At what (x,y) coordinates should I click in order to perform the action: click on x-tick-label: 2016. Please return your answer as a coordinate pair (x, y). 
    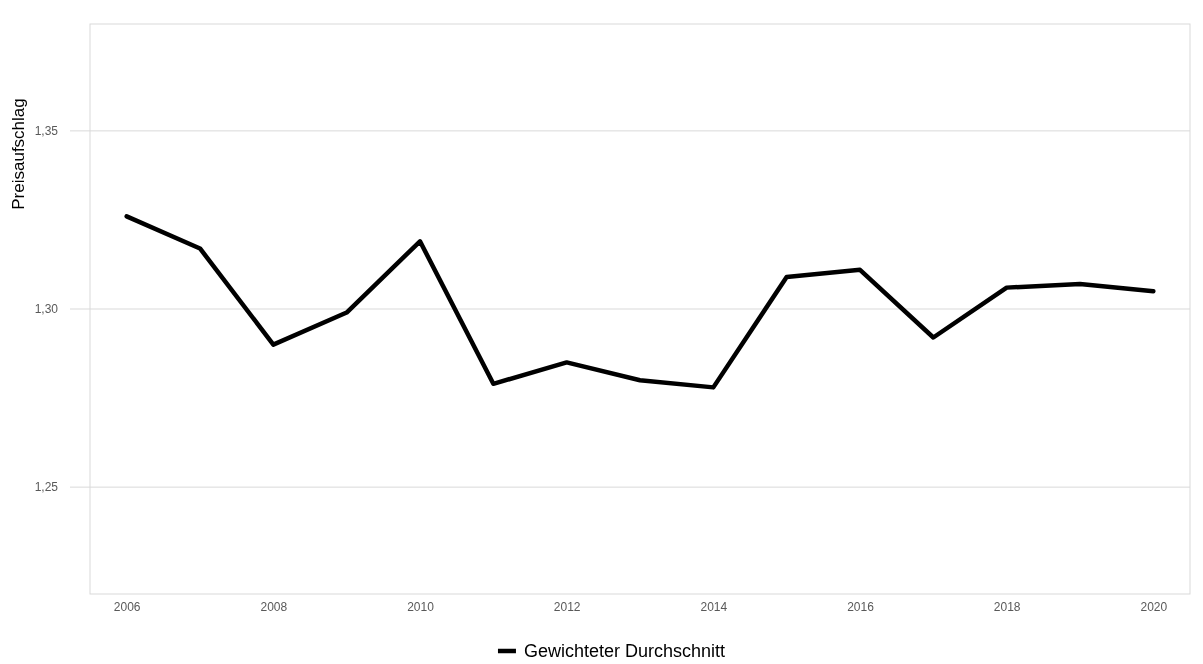
    Looking at the image, I should click on (861, 606).